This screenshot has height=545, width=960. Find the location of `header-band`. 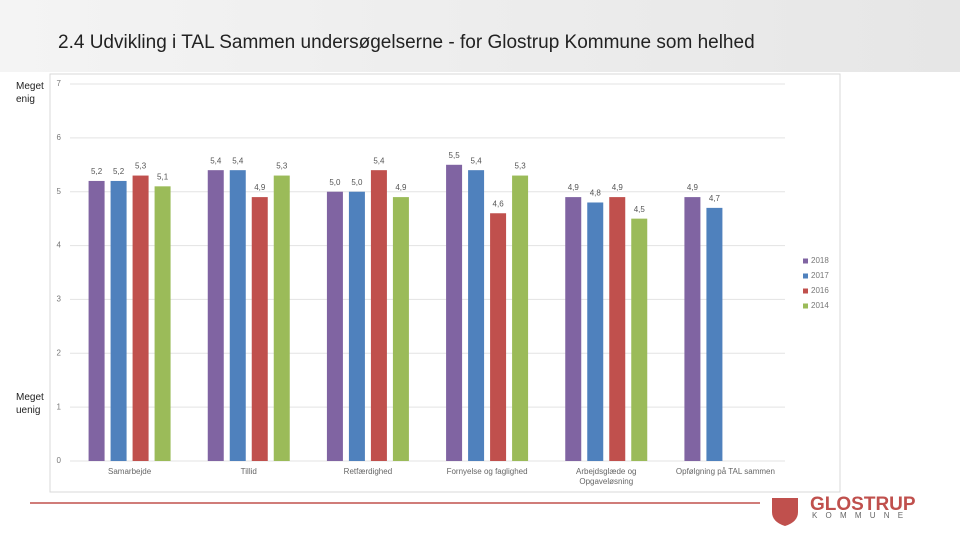

header-band is located at coordinates (480, 36).